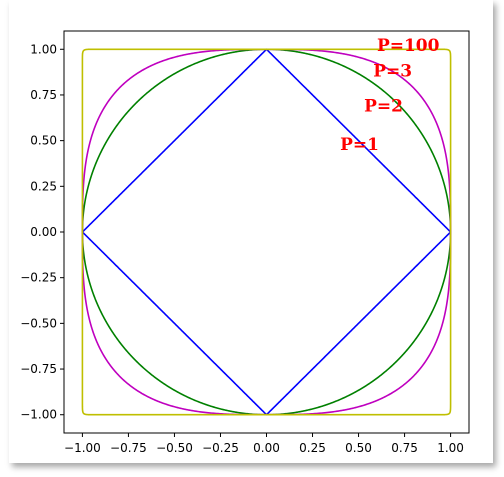 The width and height of the screenshot is (504, 477). Describe the element at coordinates (359, 145) in the screenshot. I see `annotation-label: P=1` at that location.